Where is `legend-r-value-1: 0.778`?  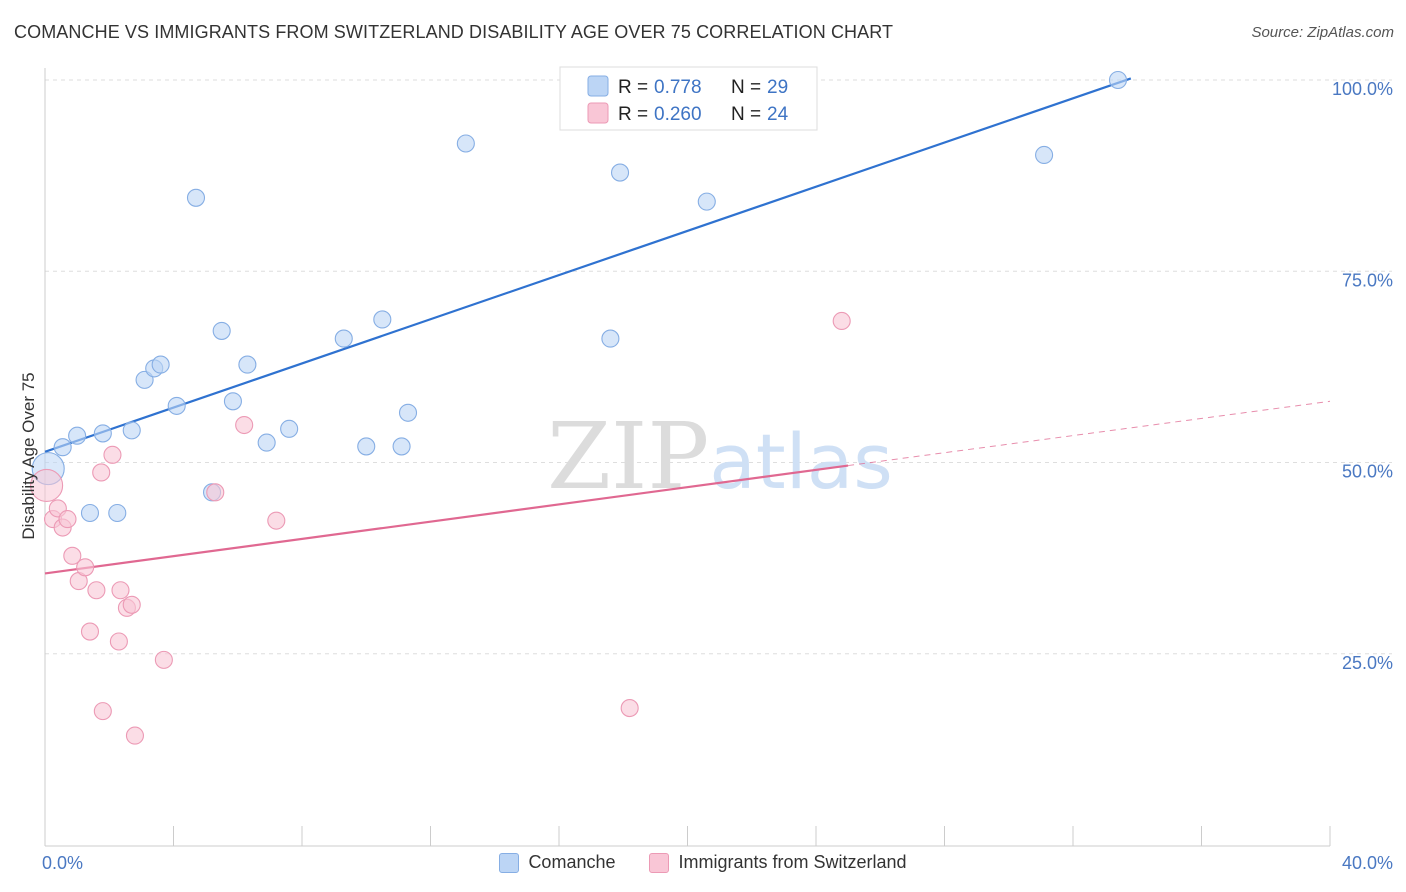 legend-r-value-1: 0.778 is located at coordinates (678, 87).